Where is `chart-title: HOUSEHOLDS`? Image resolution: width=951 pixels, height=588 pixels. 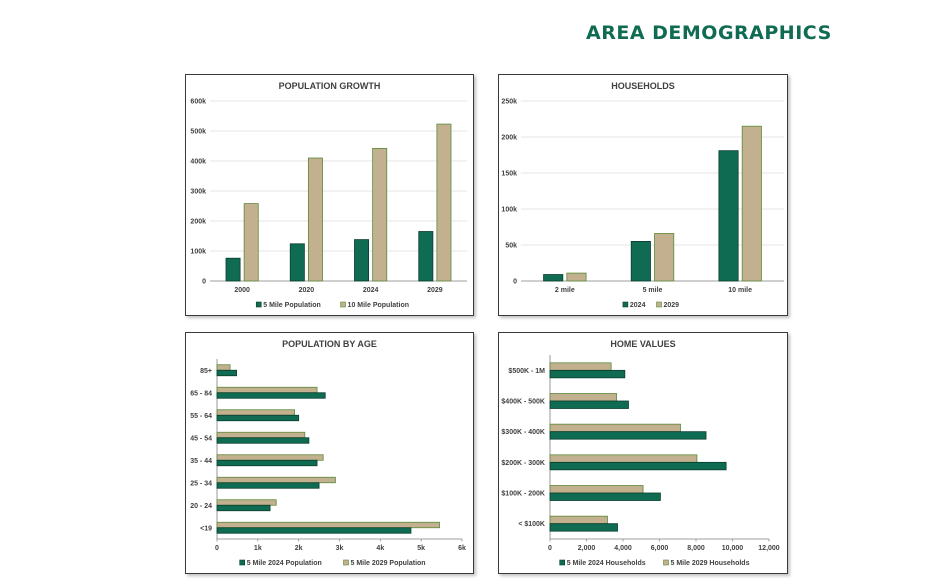 chart-title: HOUSEHOLDS is located at coordinates (643, 86).